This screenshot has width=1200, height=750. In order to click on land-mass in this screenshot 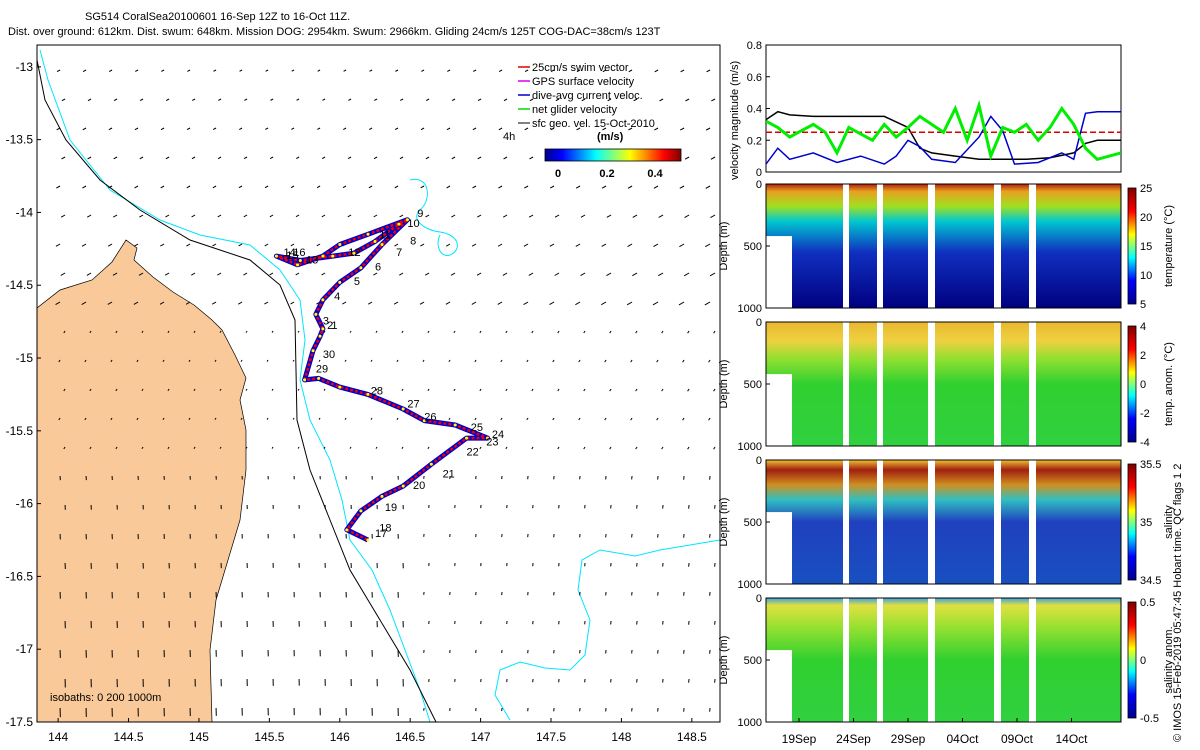, I will do `click(142, 480)`.